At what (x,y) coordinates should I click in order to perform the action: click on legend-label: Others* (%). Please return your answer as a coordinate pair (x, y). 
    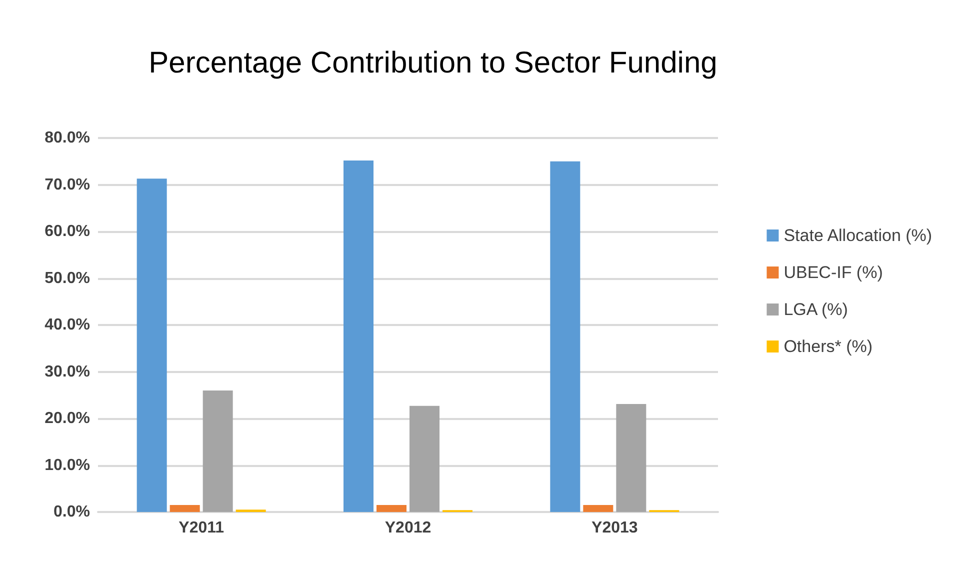
    Looking at the image, I should click on (828, 346).